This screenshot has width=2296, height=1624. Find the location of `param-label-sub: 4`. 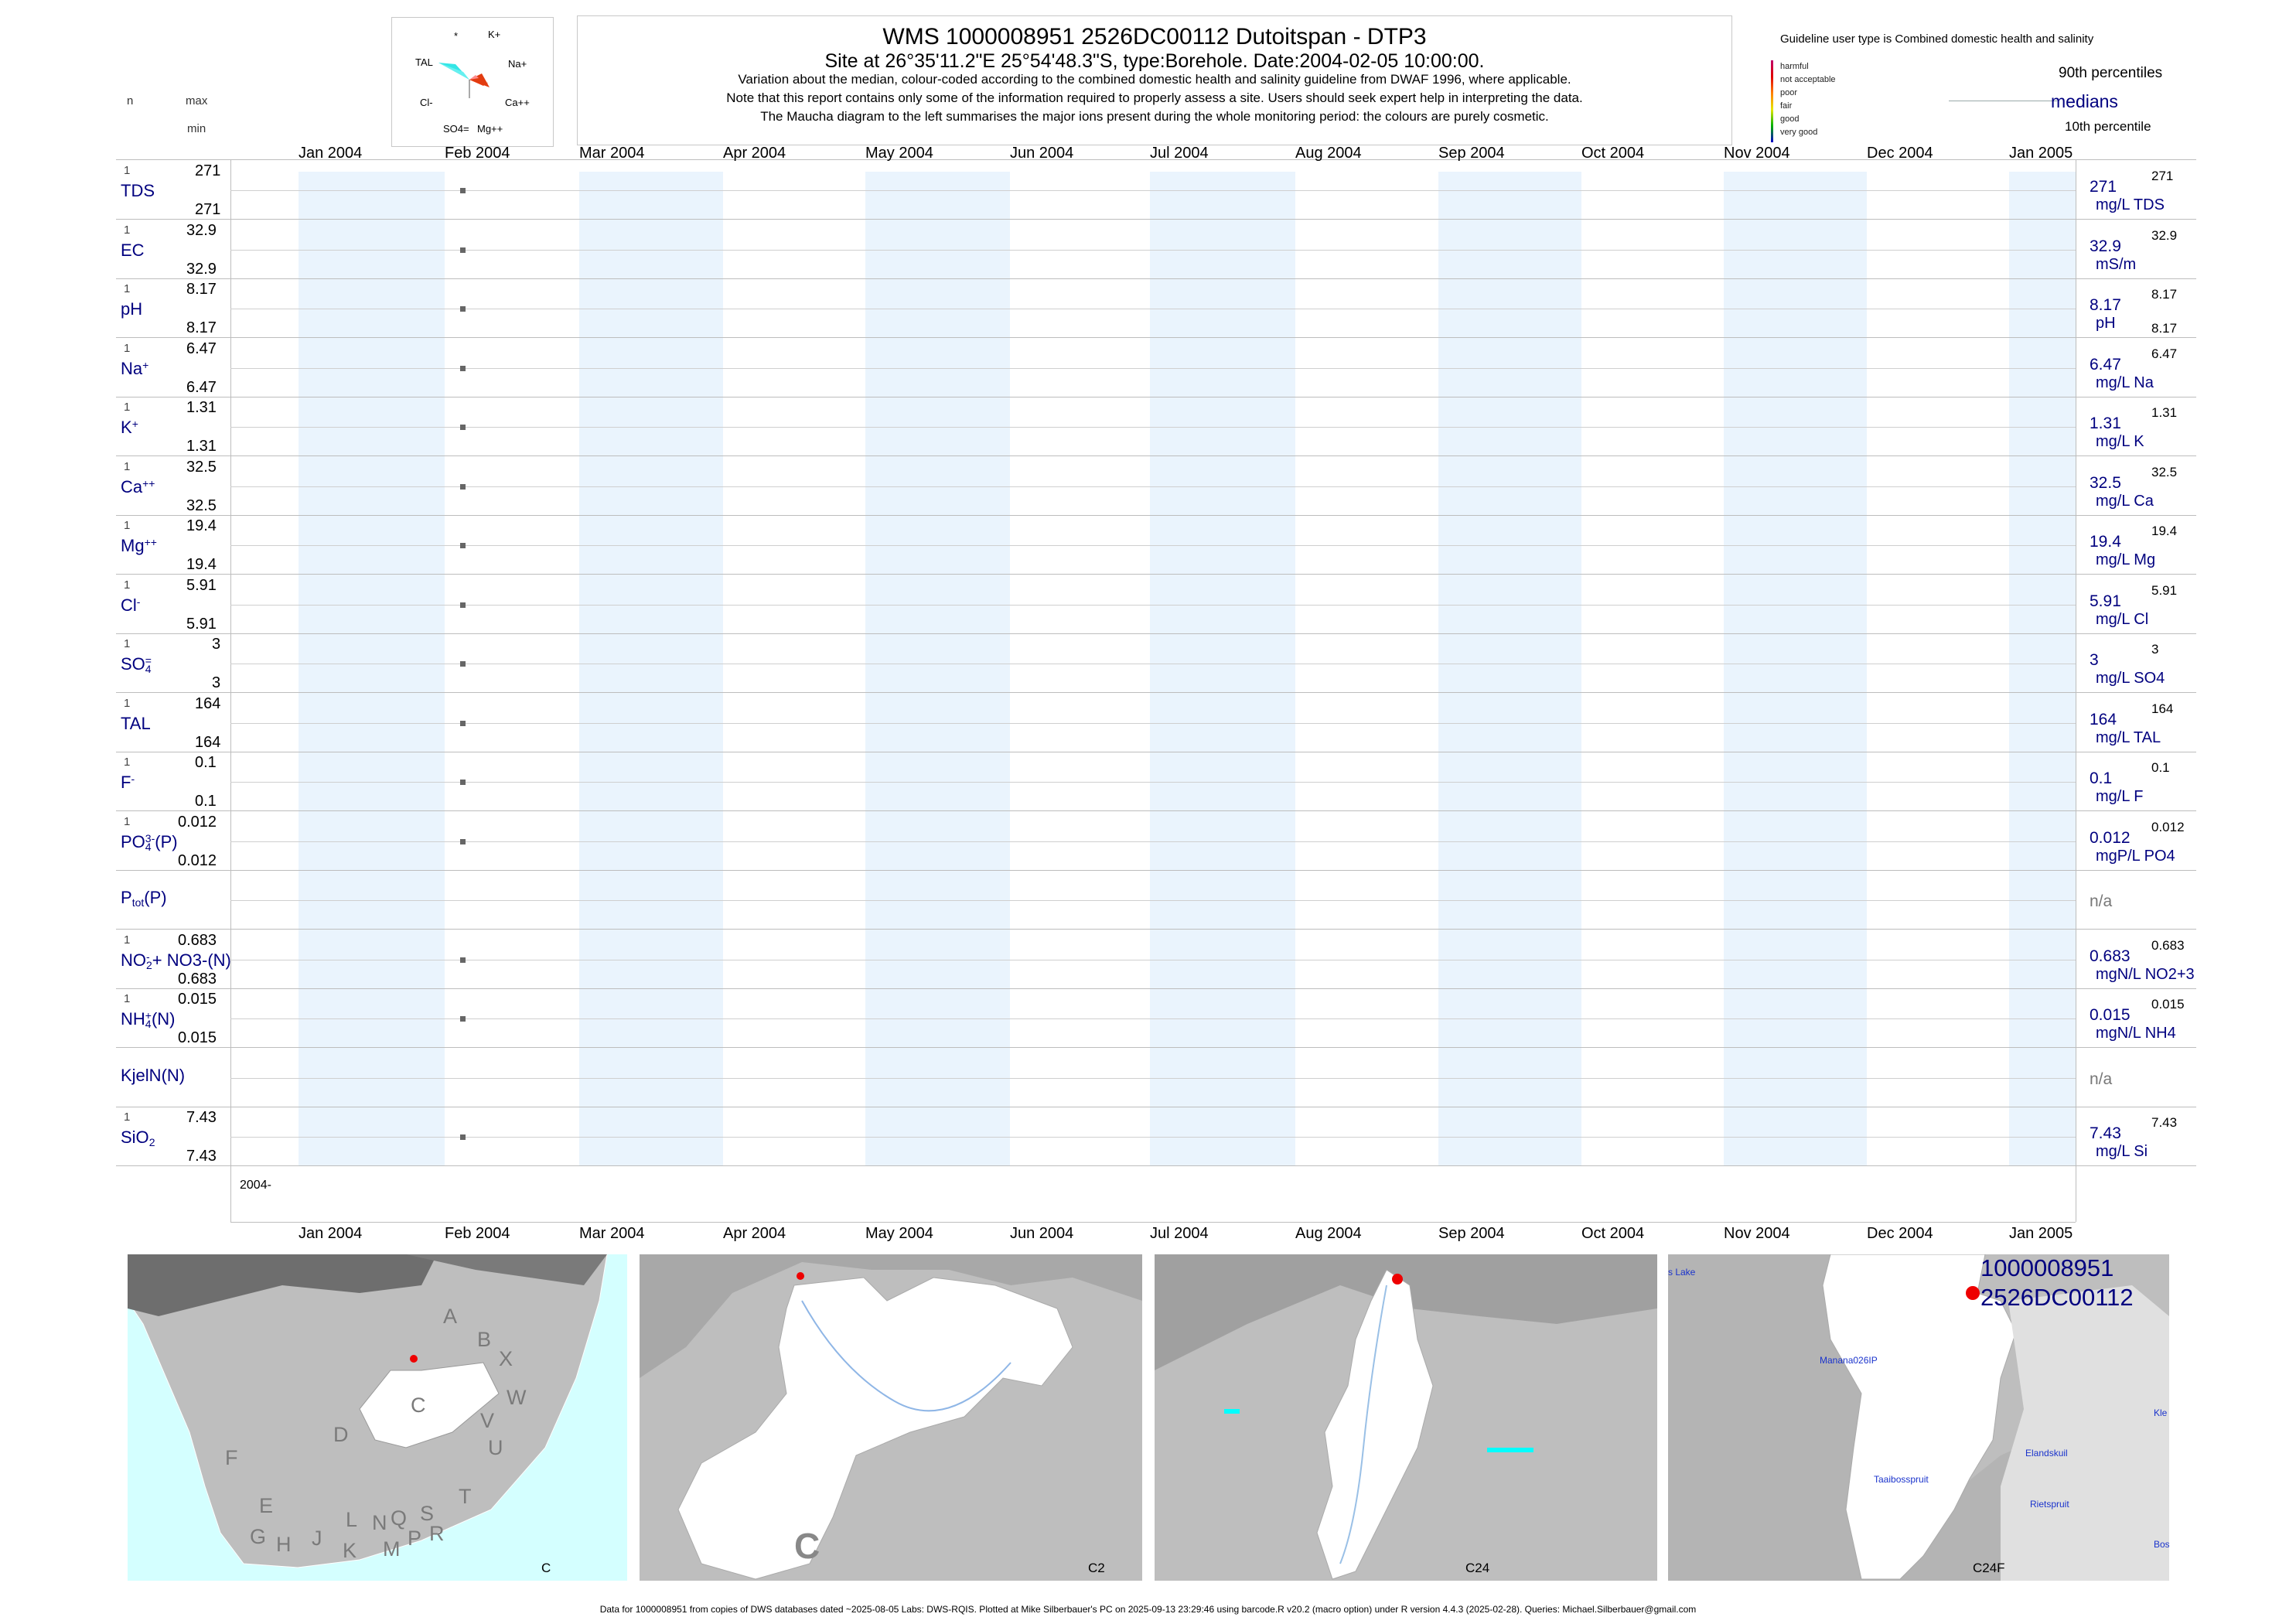

param-label-sub: 4 is located at coordinates (148, 1024).